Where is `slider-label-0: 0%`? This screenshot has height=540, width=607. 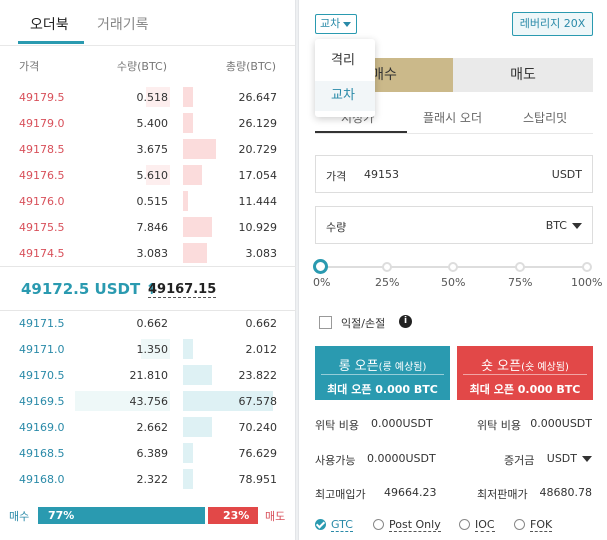
slider-label-0: 0% is located at coordinates (322, 282).